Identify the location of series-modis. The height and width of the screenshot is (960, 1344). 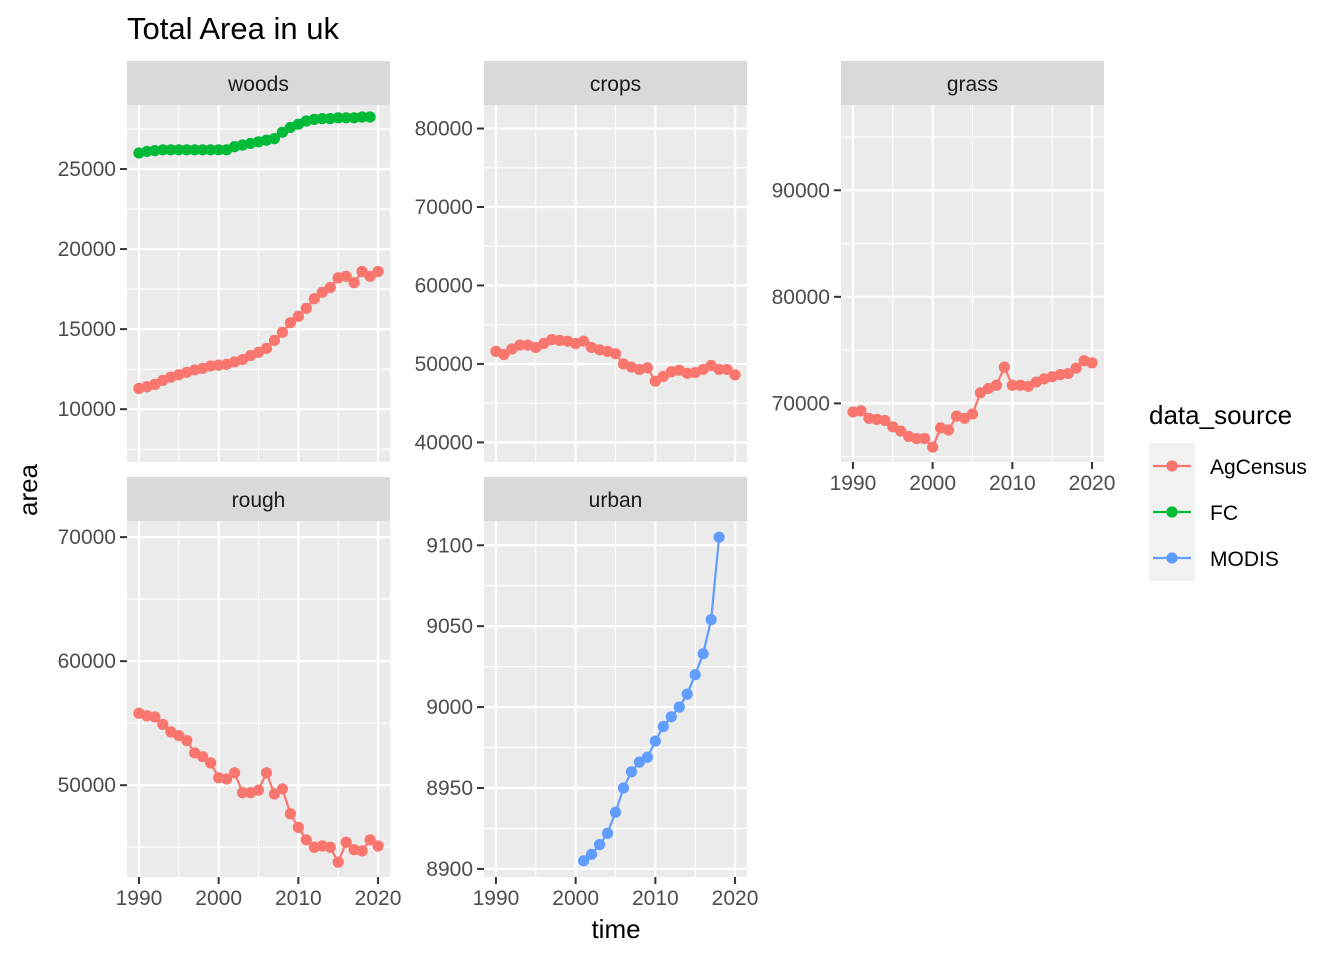
(651, 699).